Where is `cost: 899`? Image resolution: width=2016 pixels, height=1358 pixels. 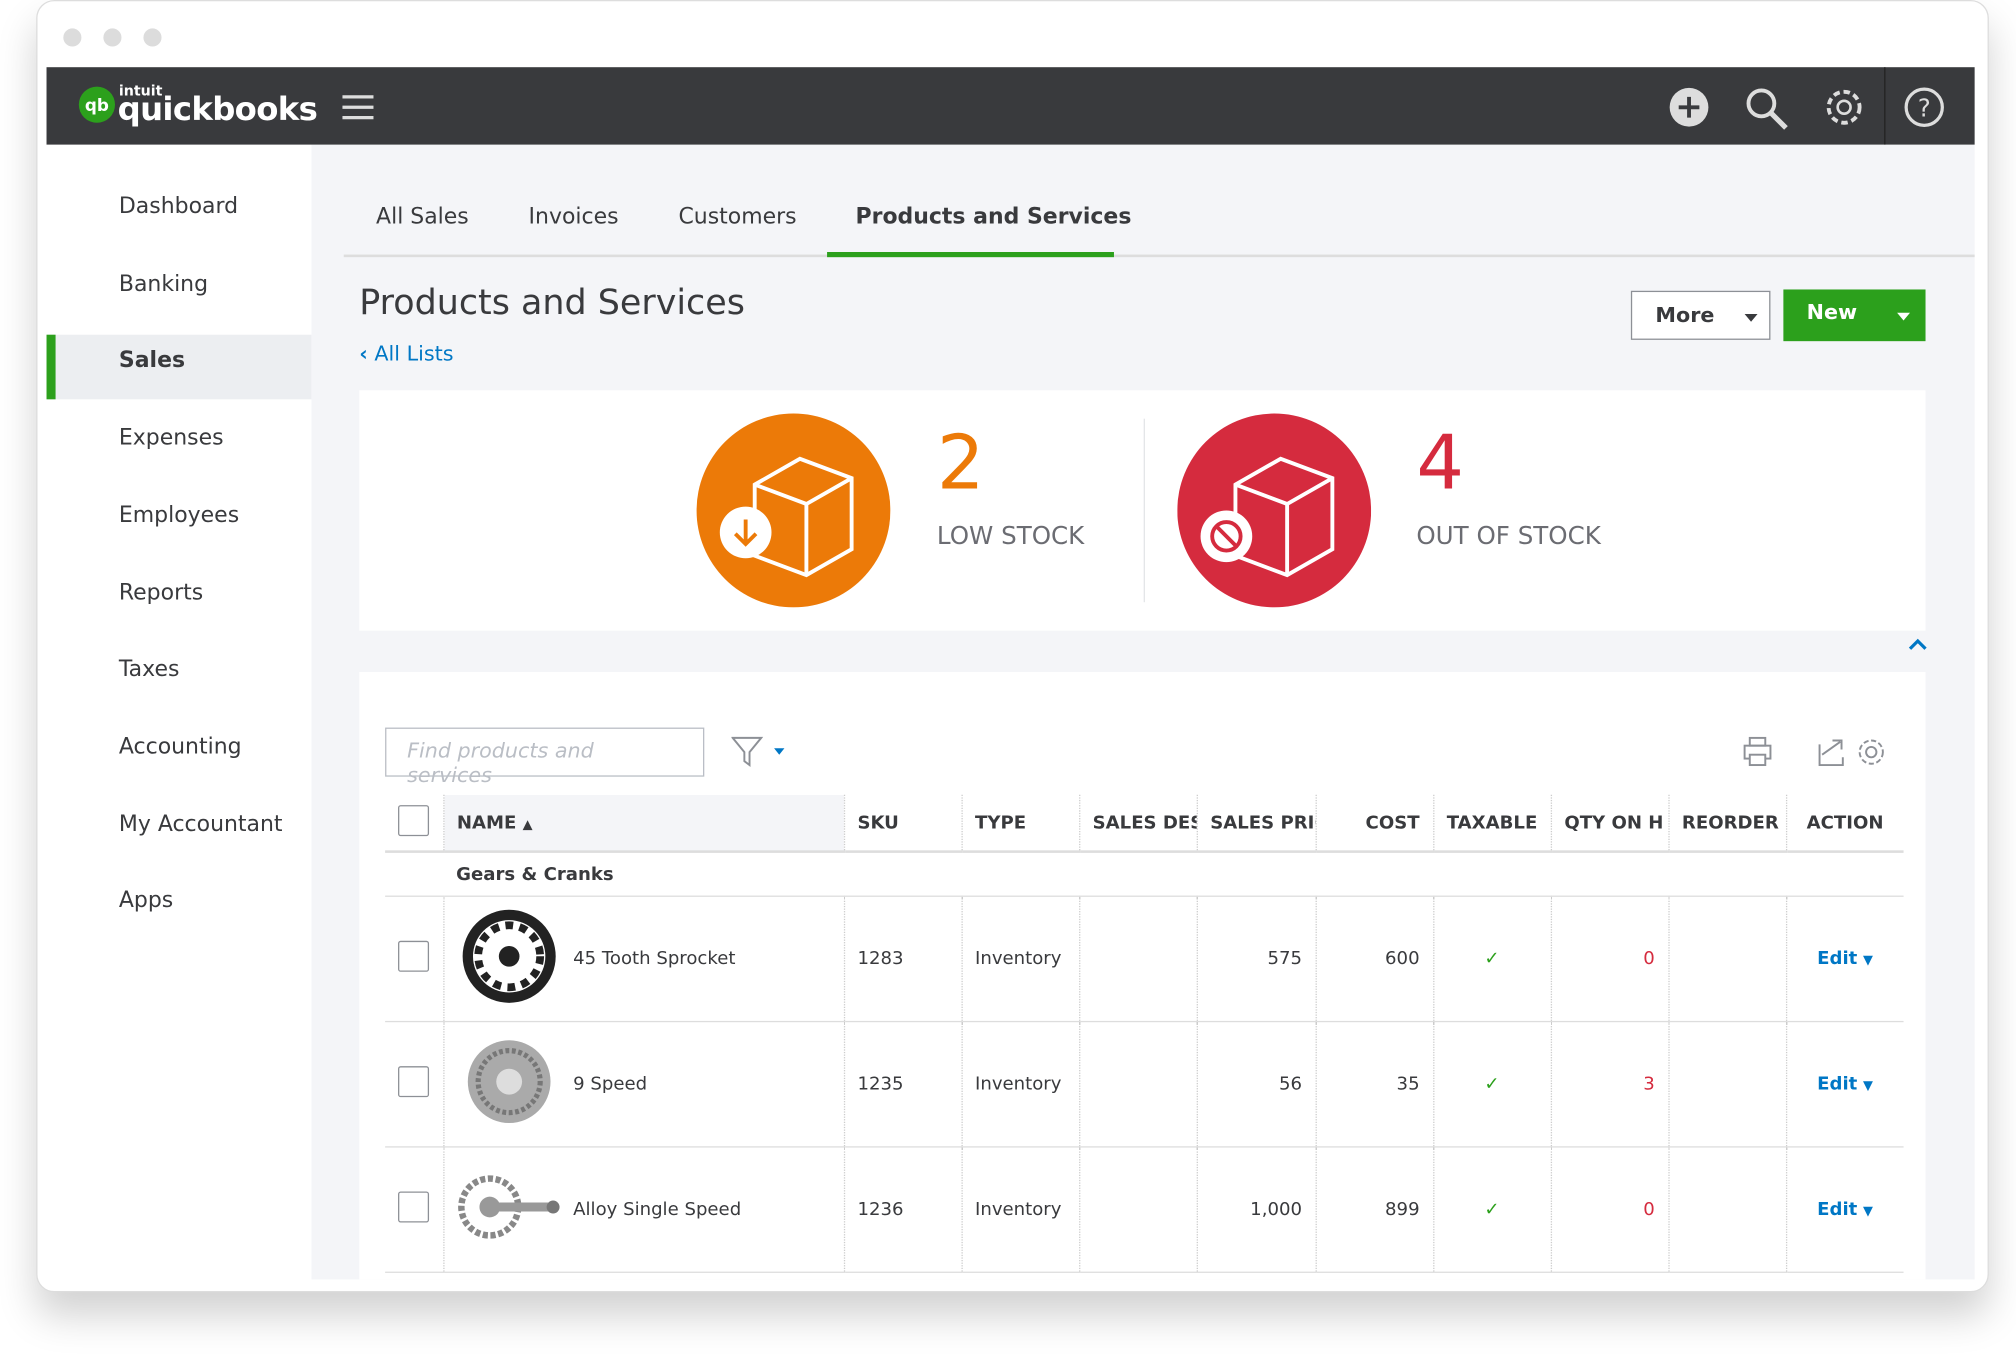
cost: 899 is located at coordinates (1402, 1209).